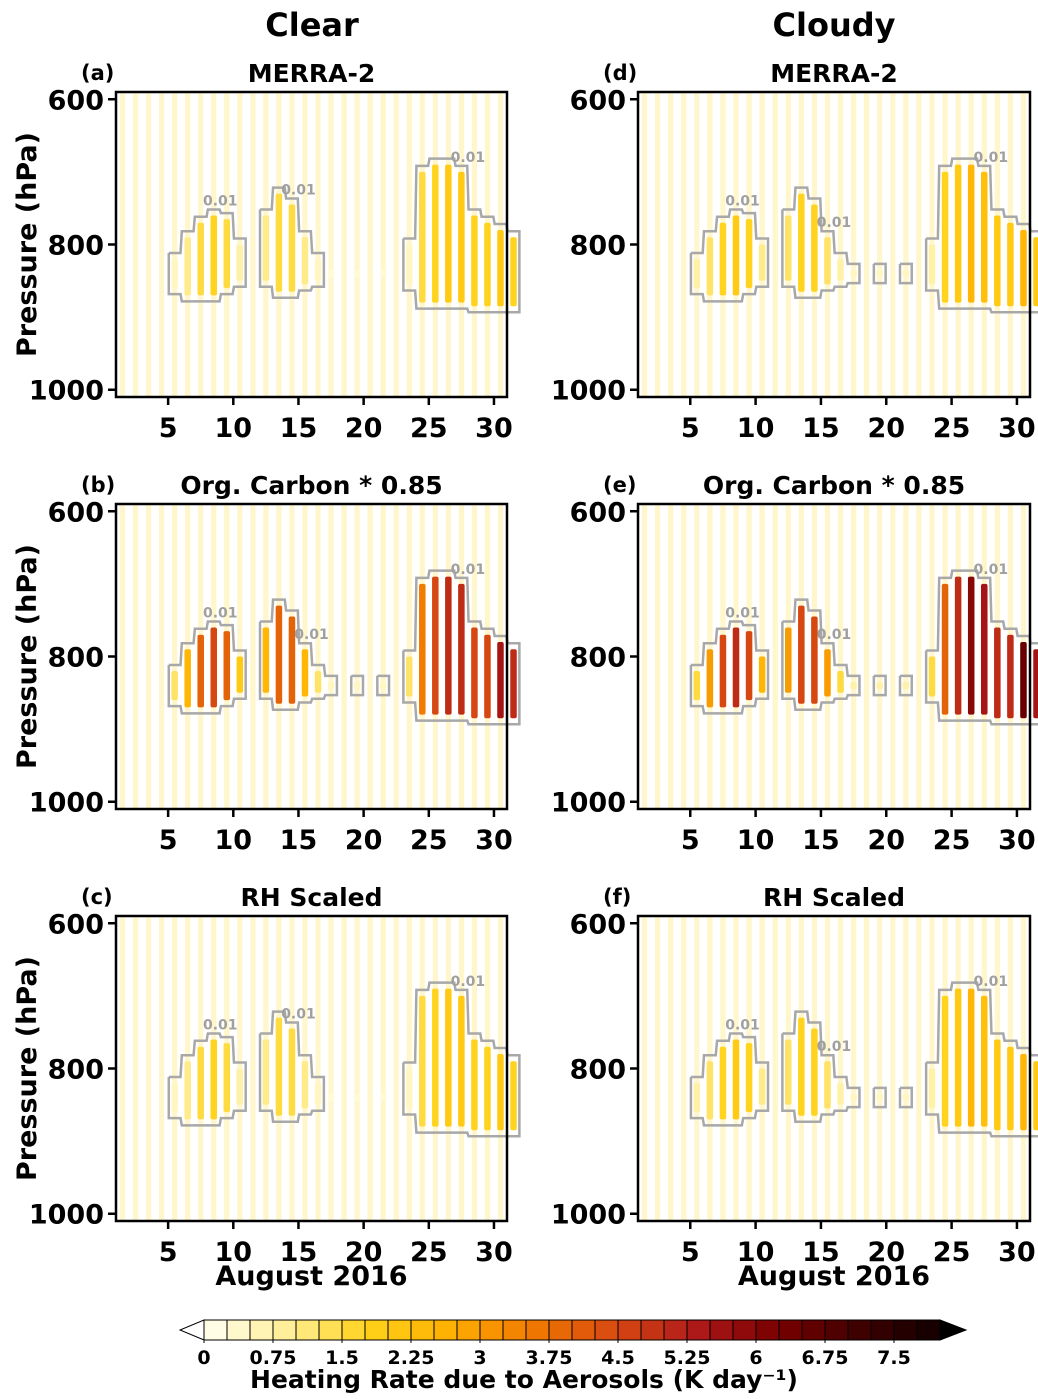  I want to click on colorbar-tick-label: 6, so click(755, 1358).